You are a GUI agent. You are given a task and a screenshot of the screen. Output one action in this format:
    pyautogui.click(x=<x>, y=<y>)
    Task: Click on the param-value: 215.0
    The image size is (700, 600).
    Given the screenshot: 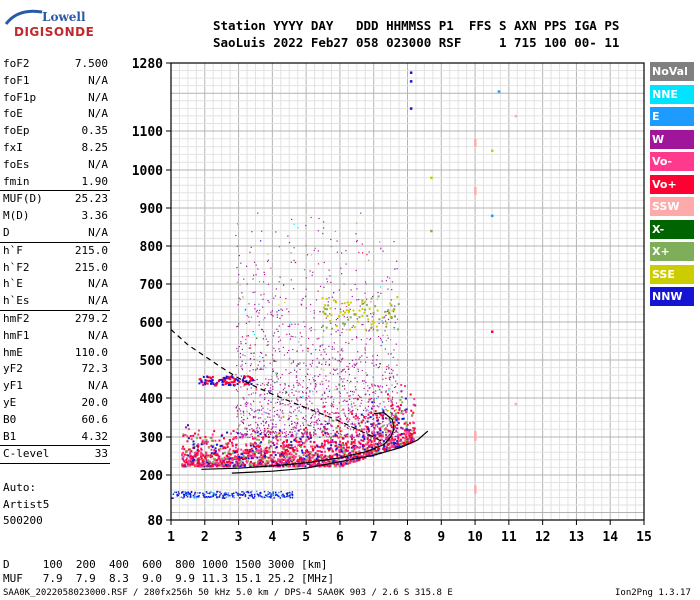 What is the action you would take?
    pyautogui.click(x=91, y=250)
    